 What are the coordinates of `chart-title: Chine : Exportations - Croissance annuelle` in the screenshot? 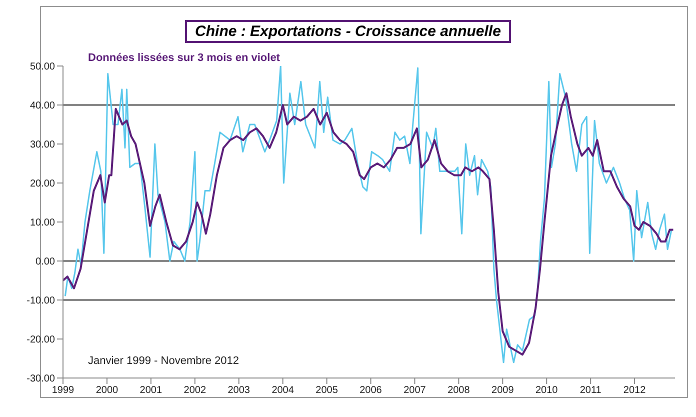 It's located at (348, 31).